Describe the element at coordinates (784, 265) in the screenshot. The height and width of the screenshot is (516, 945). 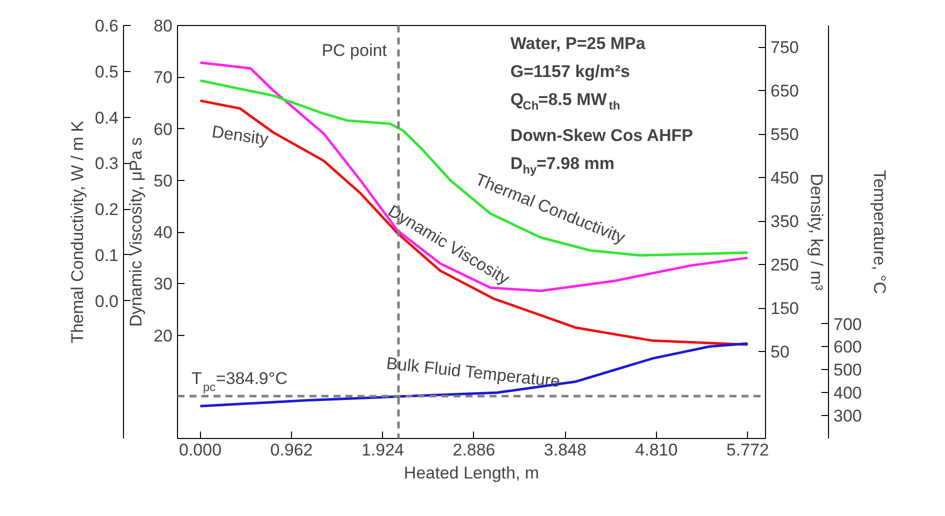
I see `y2-tick-label: 250` at that location.